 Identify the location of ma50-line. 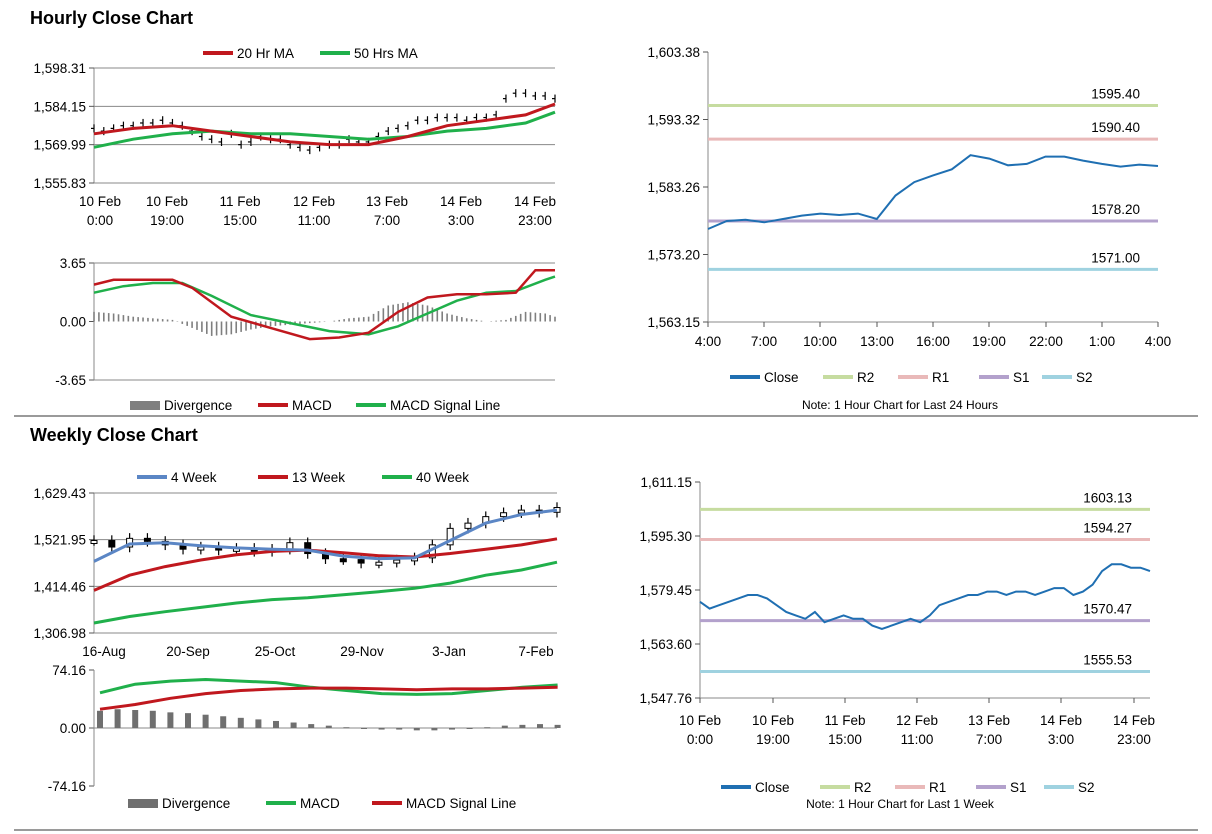
(324, 129).